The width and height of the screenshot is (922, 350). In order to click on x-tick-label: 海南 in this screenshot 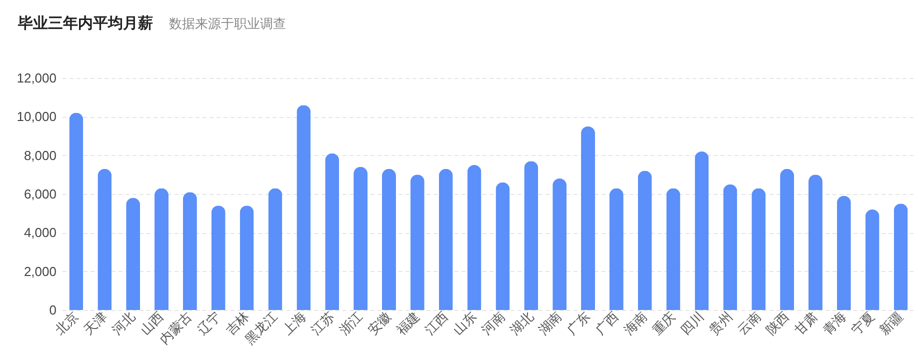, I will do `click(635, 323)`.